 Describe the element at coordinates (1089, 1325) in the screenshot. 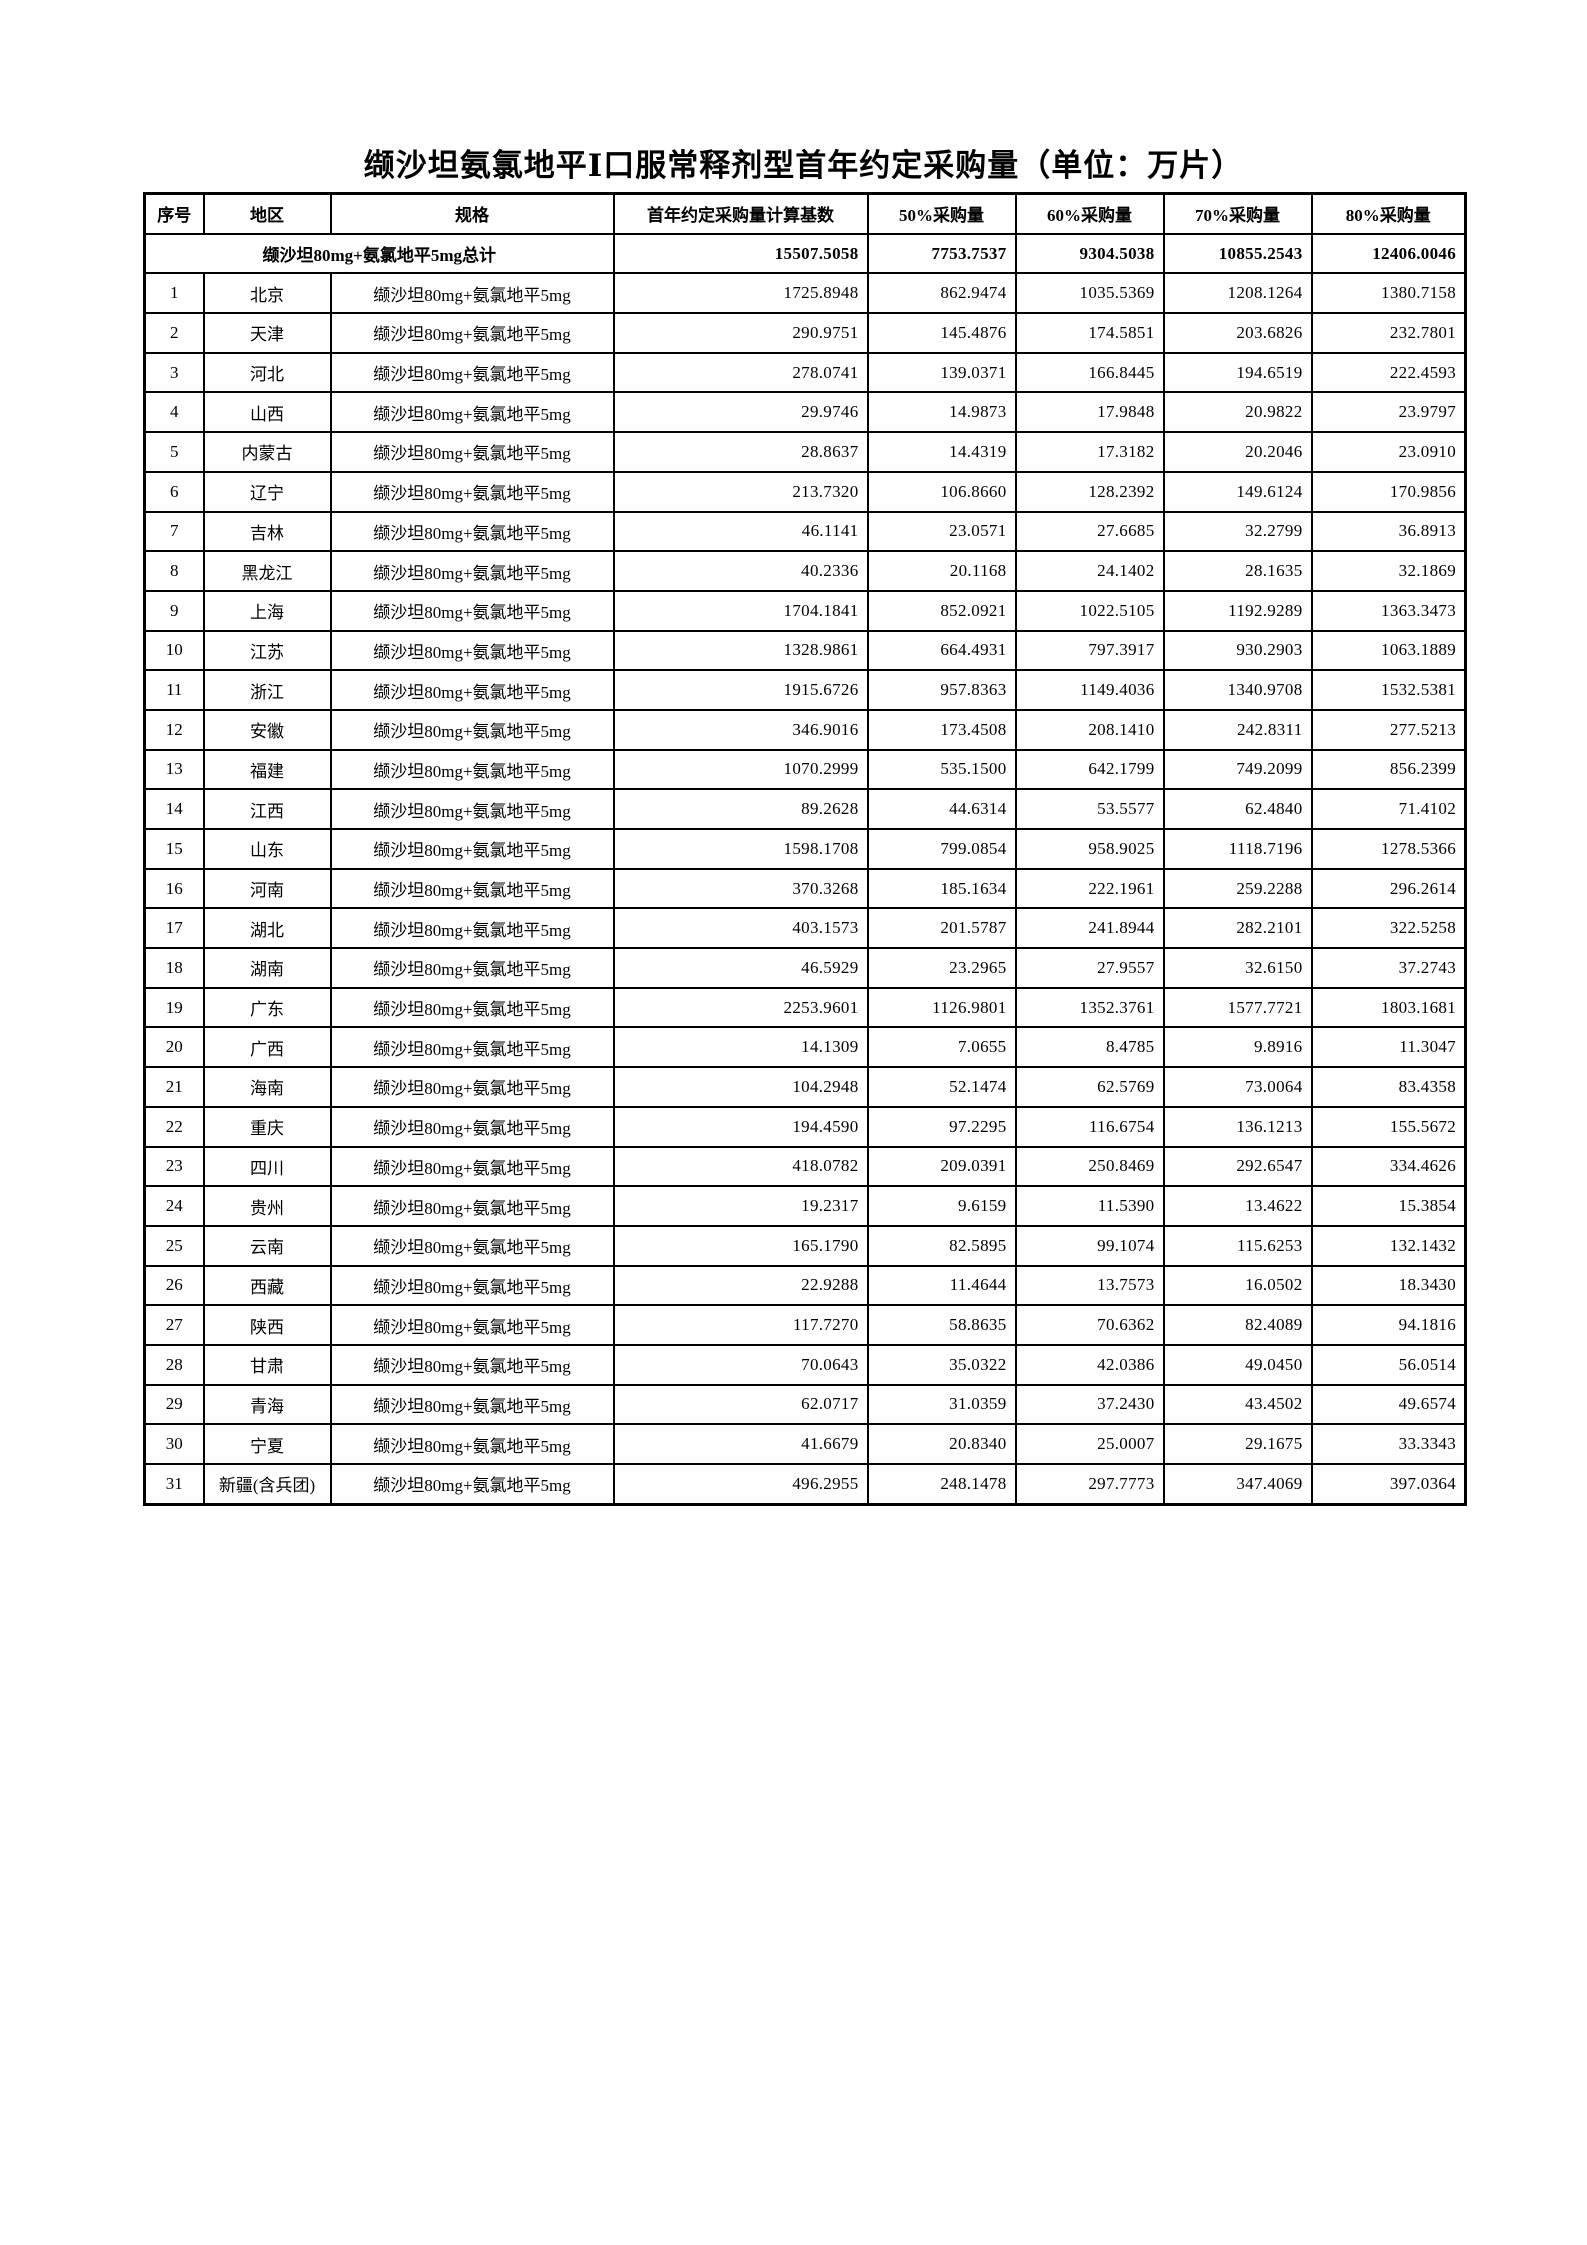

I see `value-cell: 70.6362` at that location.